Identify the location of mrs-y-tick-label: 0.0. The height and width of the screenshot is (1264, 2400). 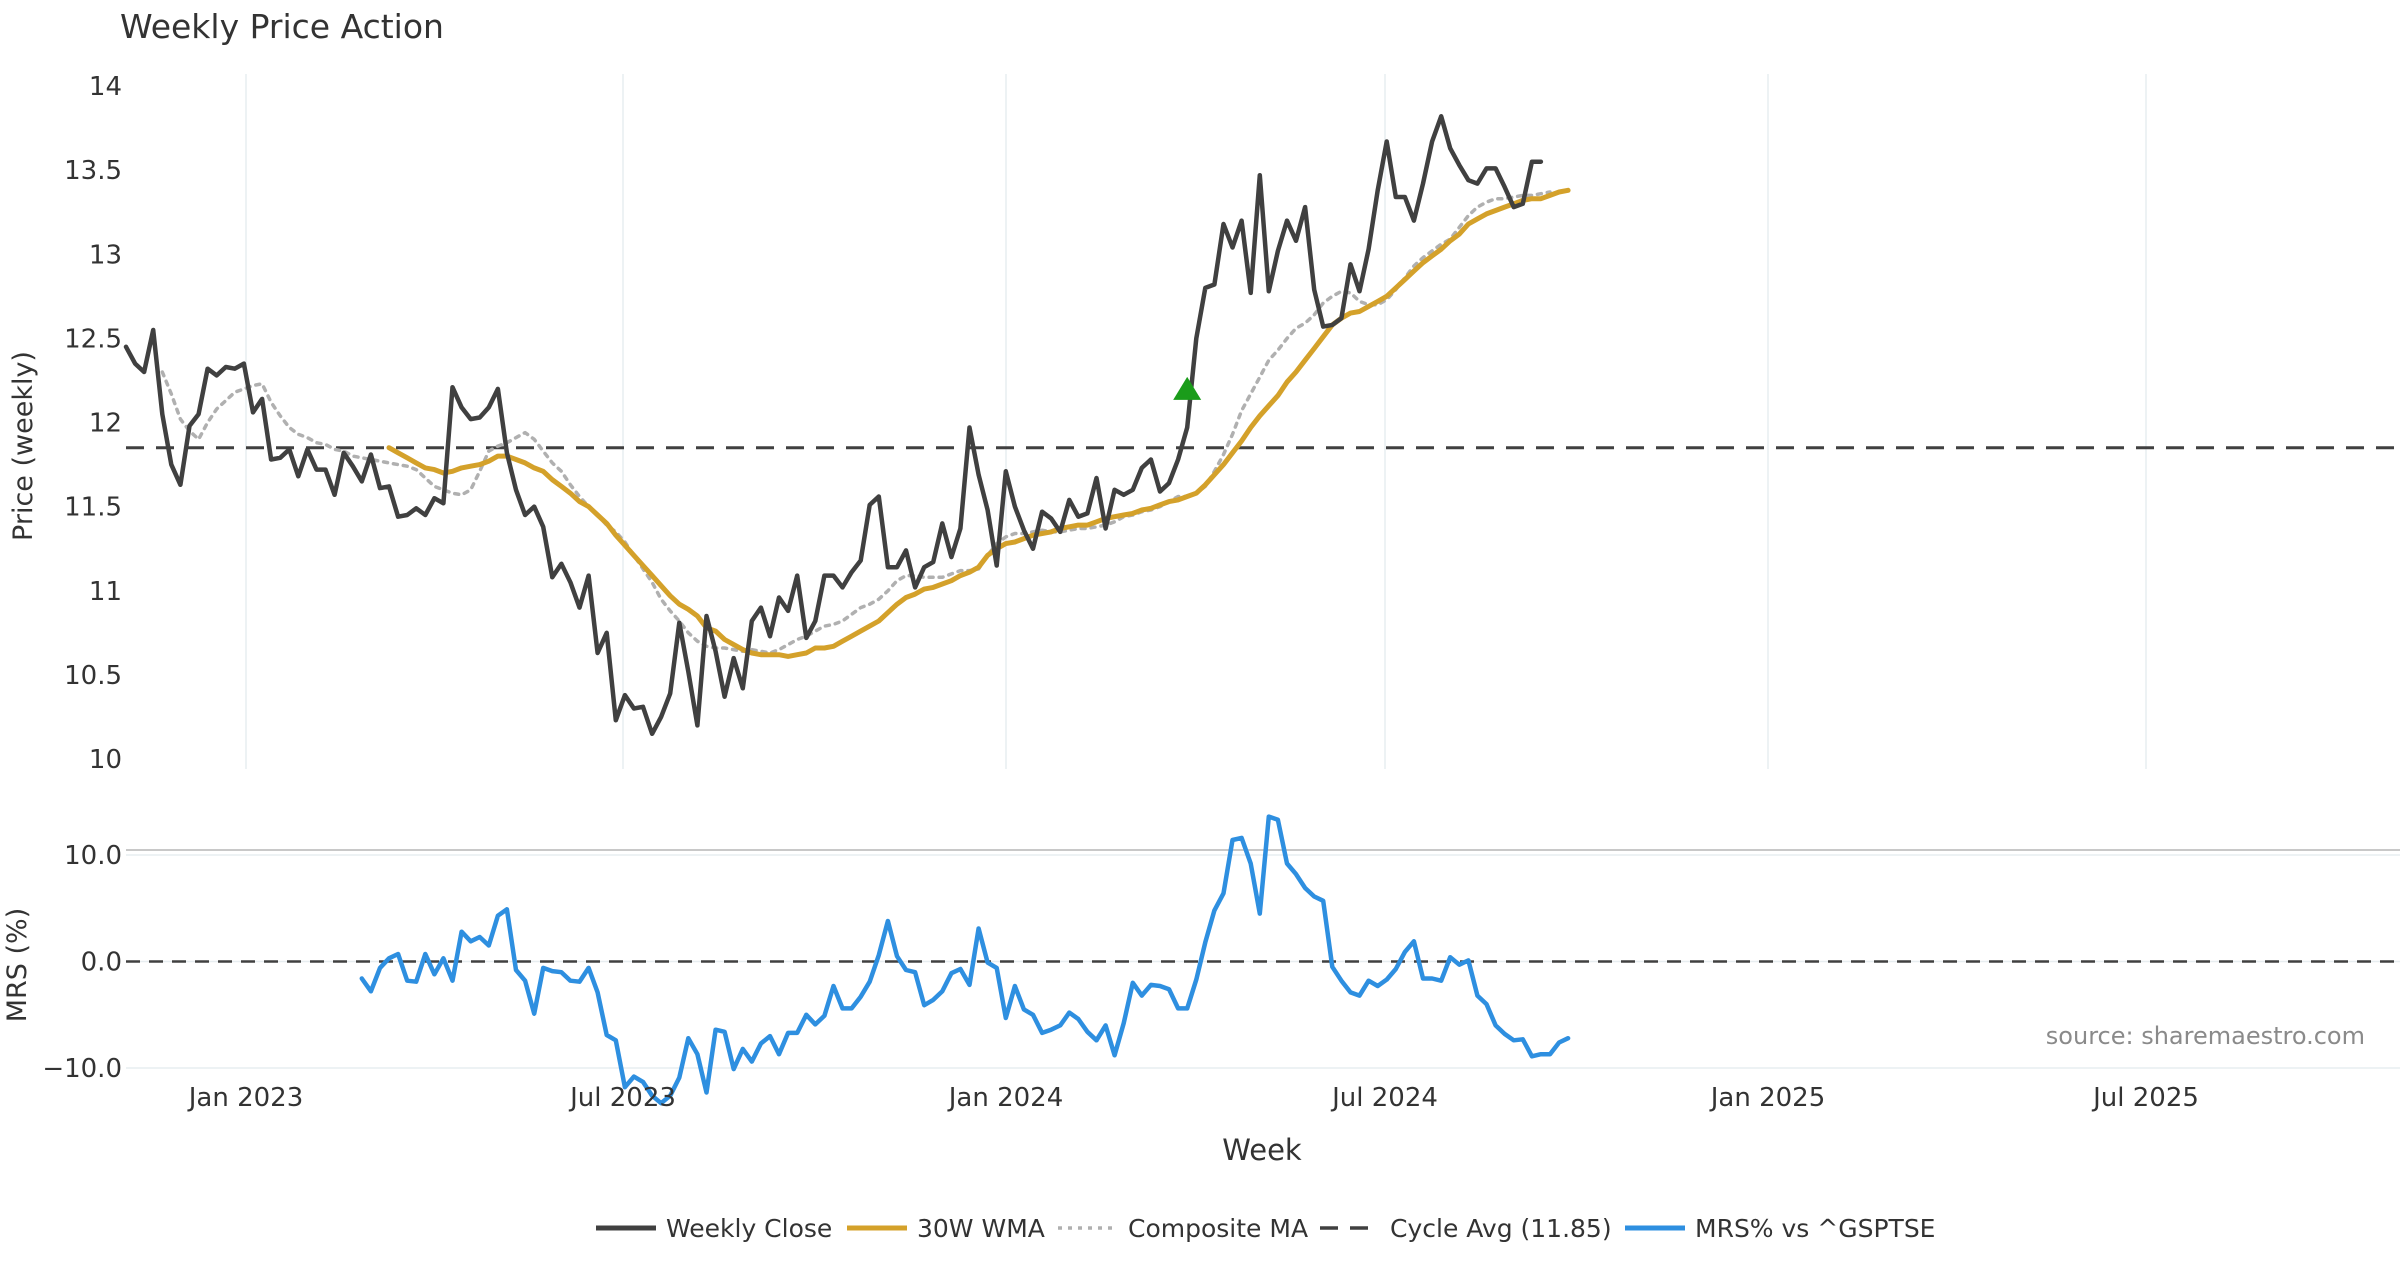
(101, 963).